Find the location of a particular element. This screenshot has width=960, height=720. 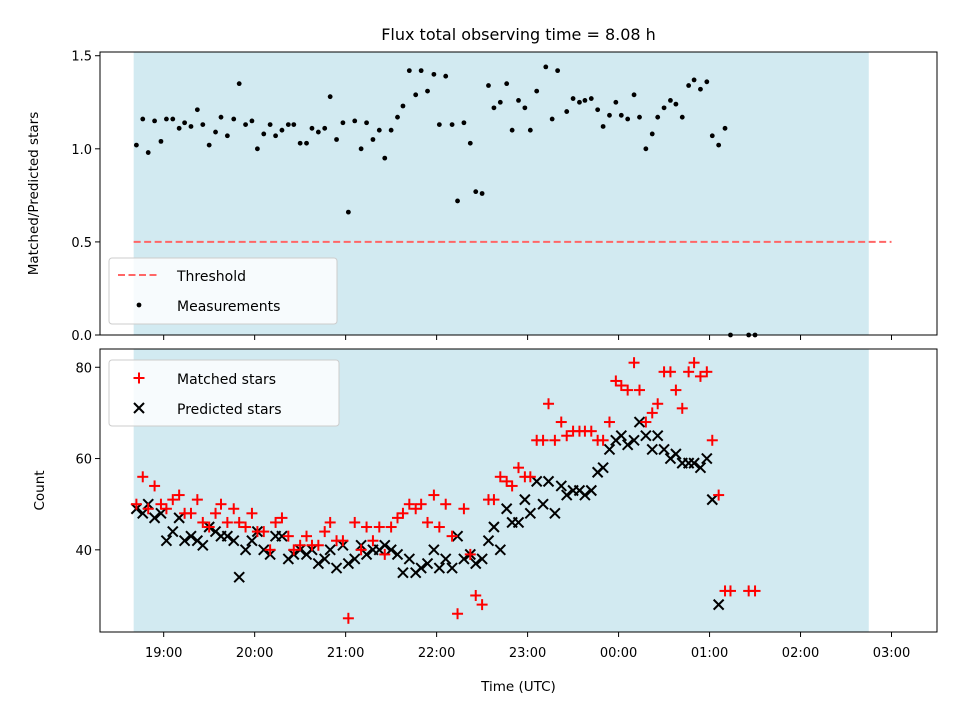

top-y-axis-label: Matched/Predicted stars is located at coordinates (34, 193).